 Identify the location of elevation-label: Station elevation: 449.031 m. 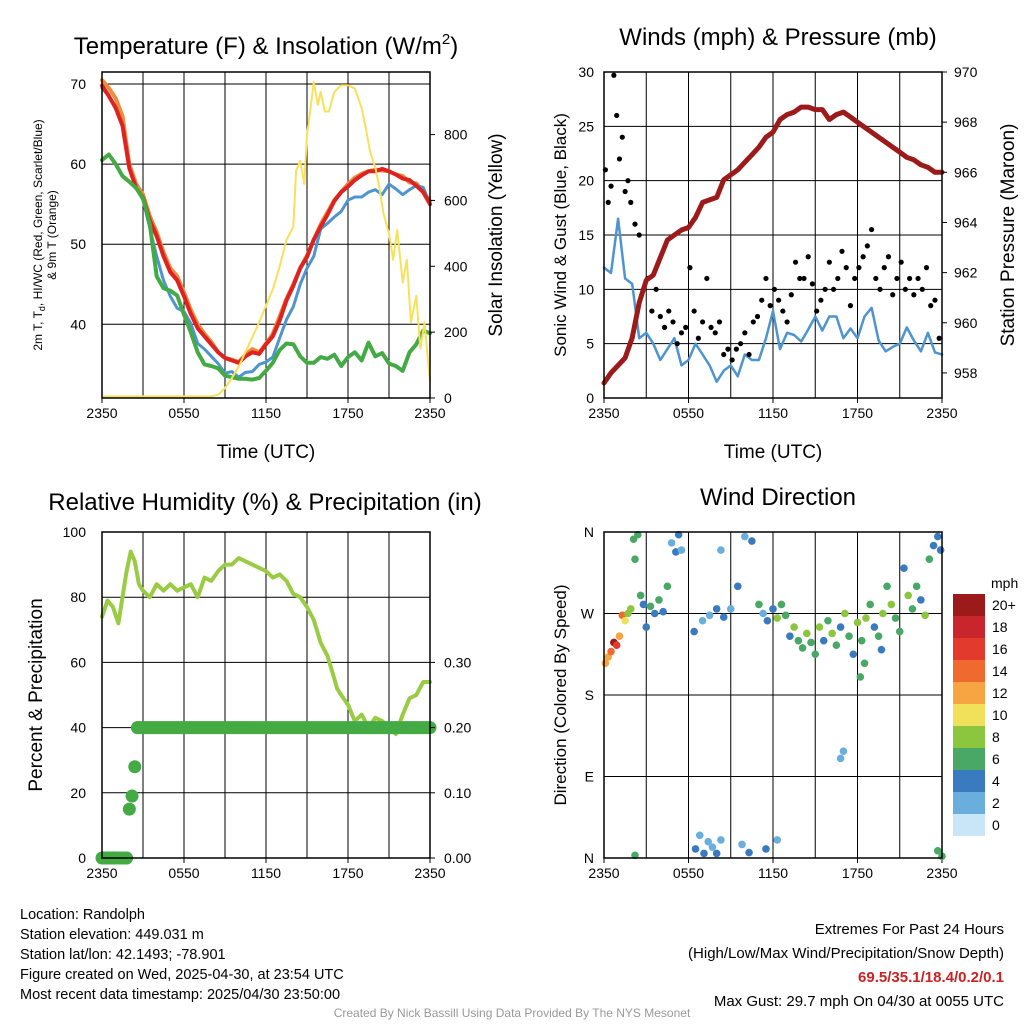
(112, 935).